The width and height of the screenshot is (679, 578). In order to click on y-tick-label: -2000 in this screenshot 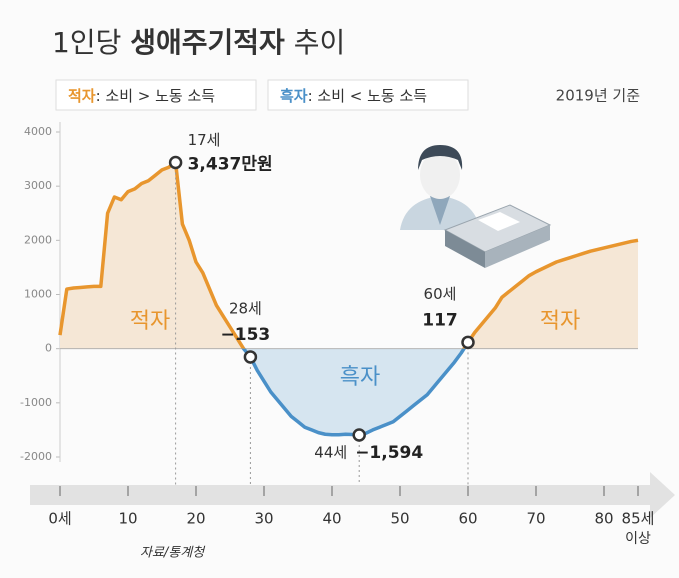, I will do `click(36, 456)`.